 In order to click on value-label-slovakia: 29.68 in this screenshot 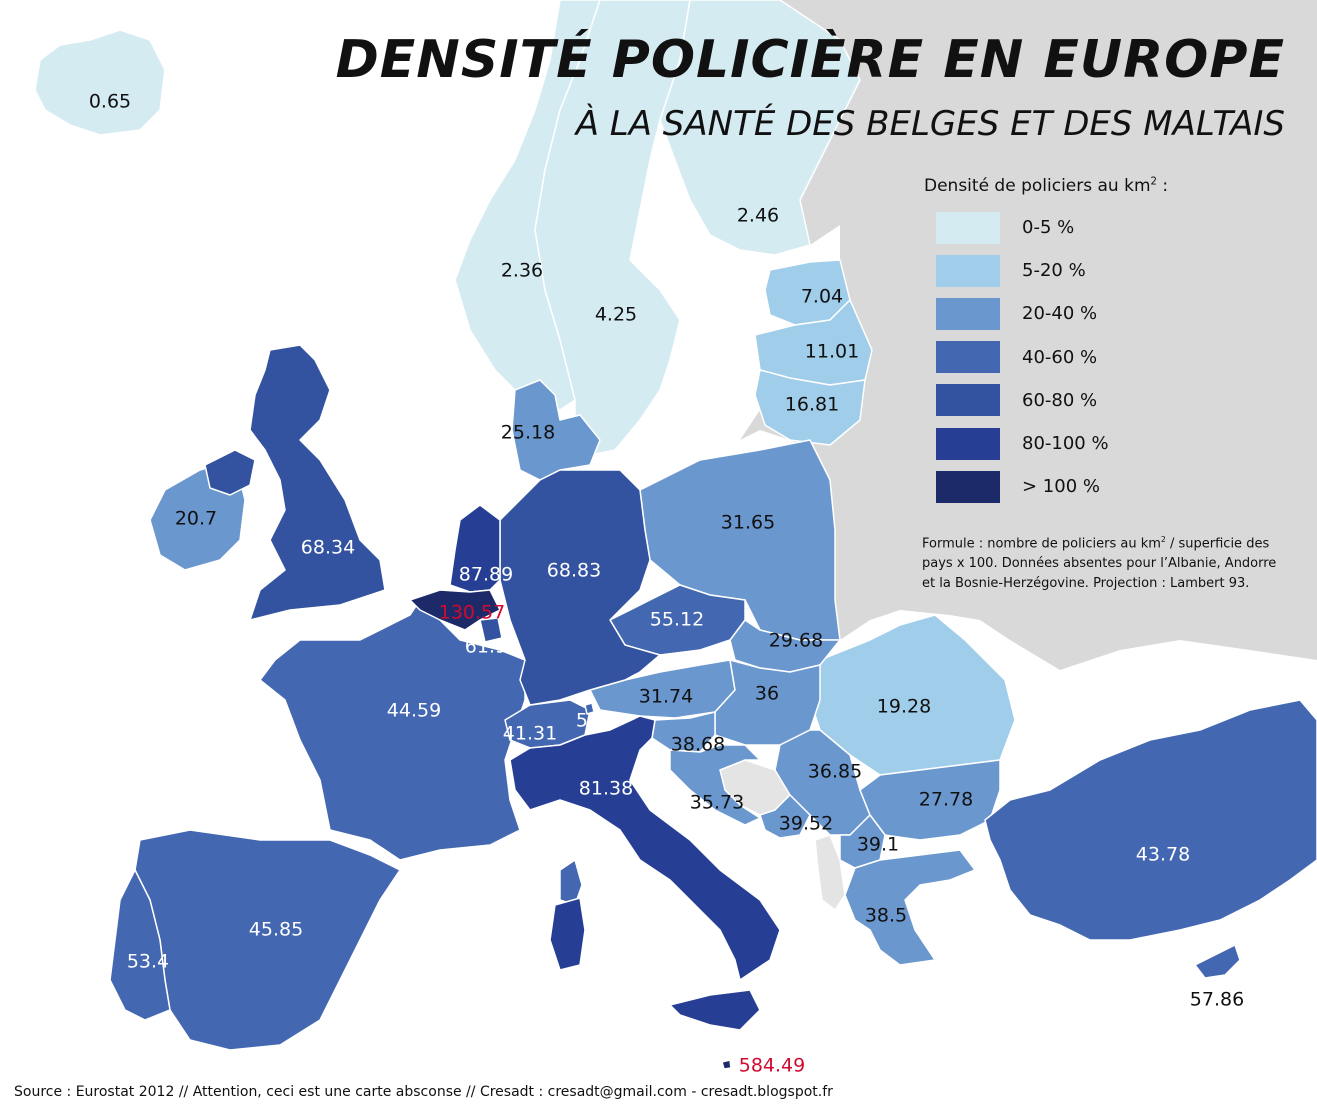, I will do `click(796, 641)`.